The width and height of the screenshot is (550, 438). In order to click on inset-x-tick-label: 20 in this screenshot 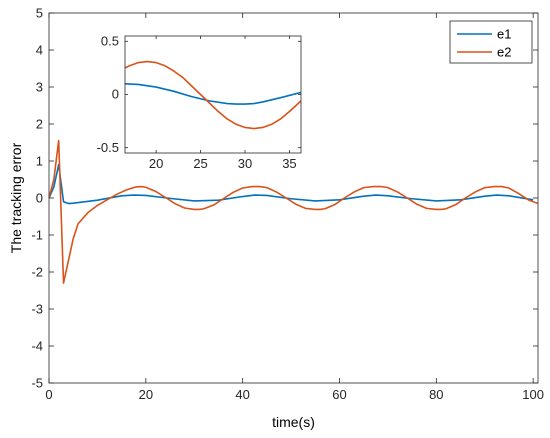, I will do `click(156, 163)`.